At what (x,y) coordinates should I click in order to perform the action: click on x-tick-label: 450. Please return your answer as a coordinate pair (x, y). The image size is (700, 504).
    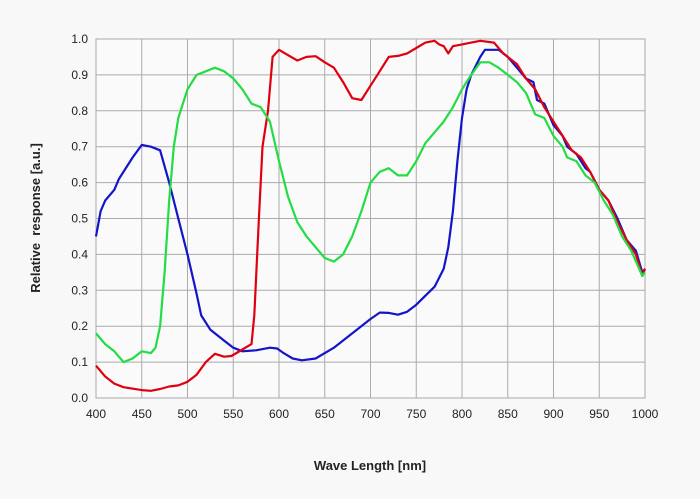
    Looking at the image, I should click on (142, 414).